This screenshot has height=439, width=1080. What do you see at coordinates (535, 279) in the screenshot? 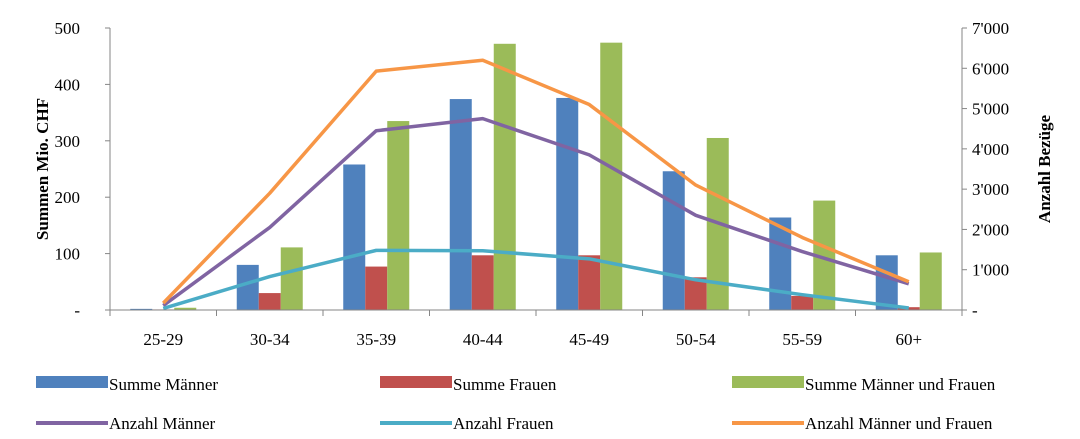
I see `series-line` at bounding box center [535, 279].